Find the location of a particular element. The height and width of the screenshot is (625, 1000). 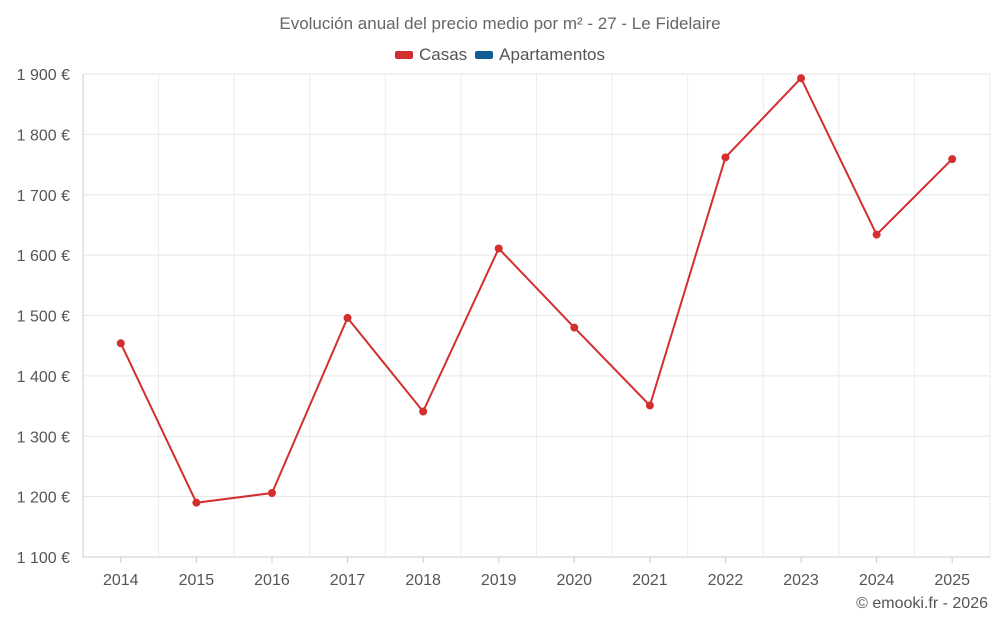

x-tick-label: 2021 is located at coordinates (650, 580).